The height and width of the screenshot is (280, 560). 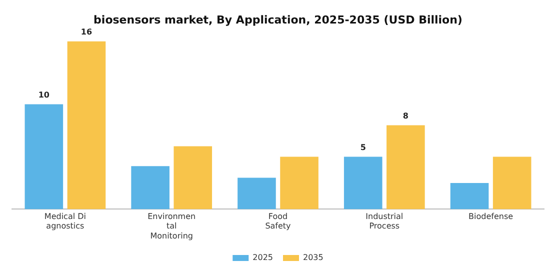 What do you see at coordinates (86, 31) in the screenshot?
I see `data-label: 16` at bounding box center [86, 31].